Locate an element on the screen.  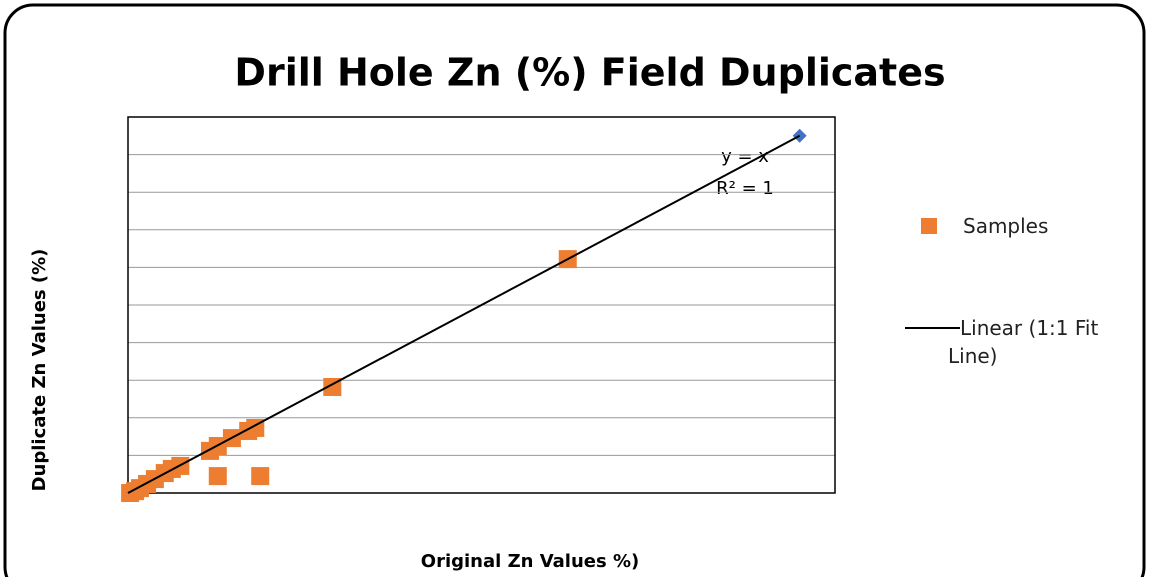
annotation: y = x is located at coordinates (745, 156).